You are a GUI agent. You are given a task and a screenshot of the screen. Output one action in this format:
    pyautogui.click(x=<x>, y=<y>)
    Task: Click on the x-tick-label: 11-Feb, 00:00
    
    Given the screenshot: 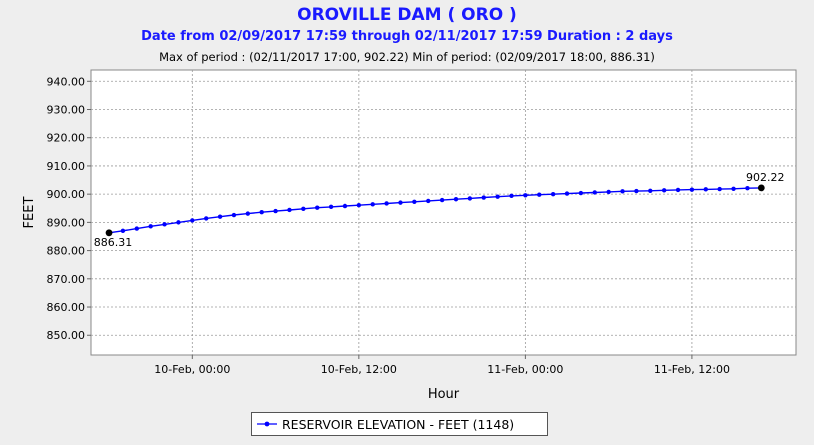 What is the action you would take?
    pyautogui.click(x=525, y=369)
    